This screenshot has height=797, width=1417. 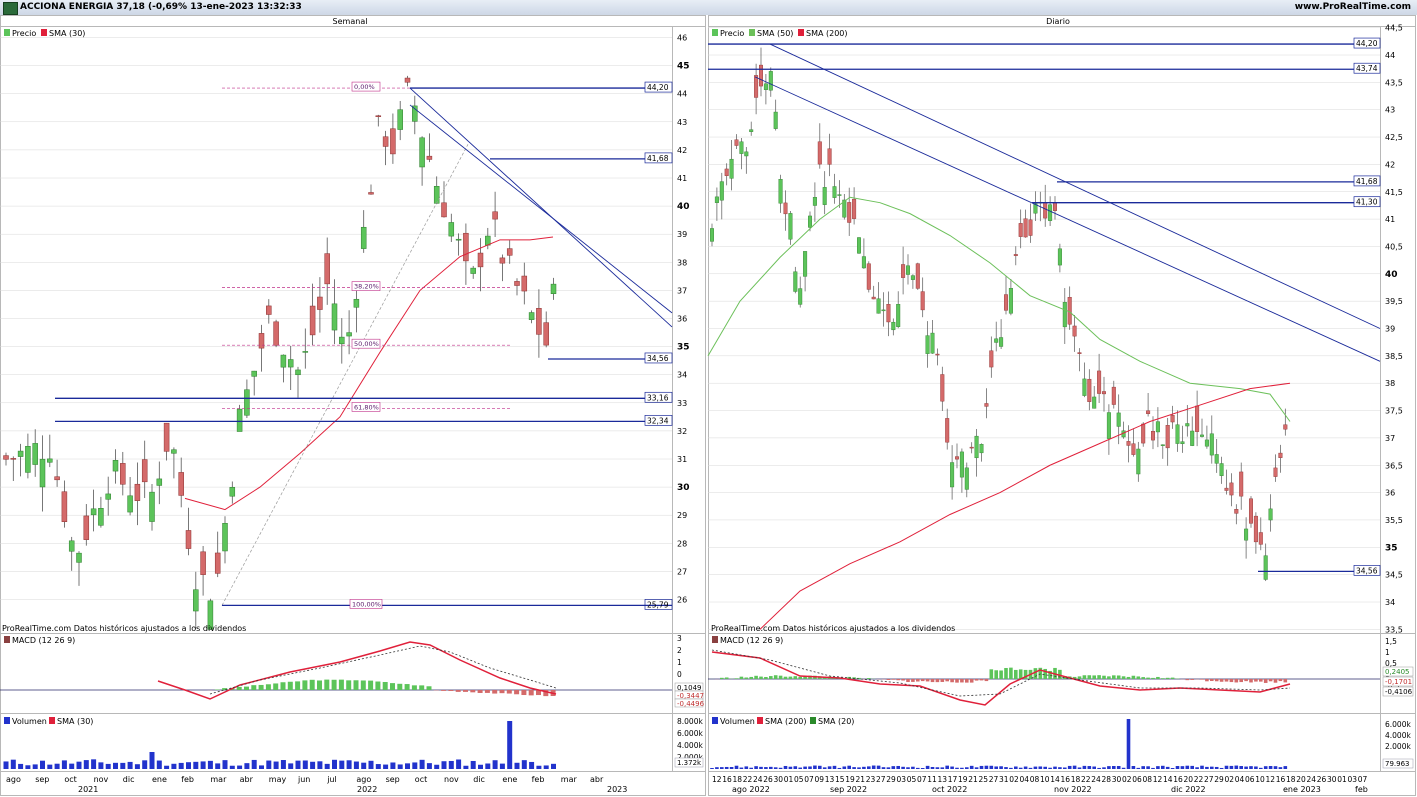 I want to click on weekly-price-tick: 35, so click(x=683, y=348).